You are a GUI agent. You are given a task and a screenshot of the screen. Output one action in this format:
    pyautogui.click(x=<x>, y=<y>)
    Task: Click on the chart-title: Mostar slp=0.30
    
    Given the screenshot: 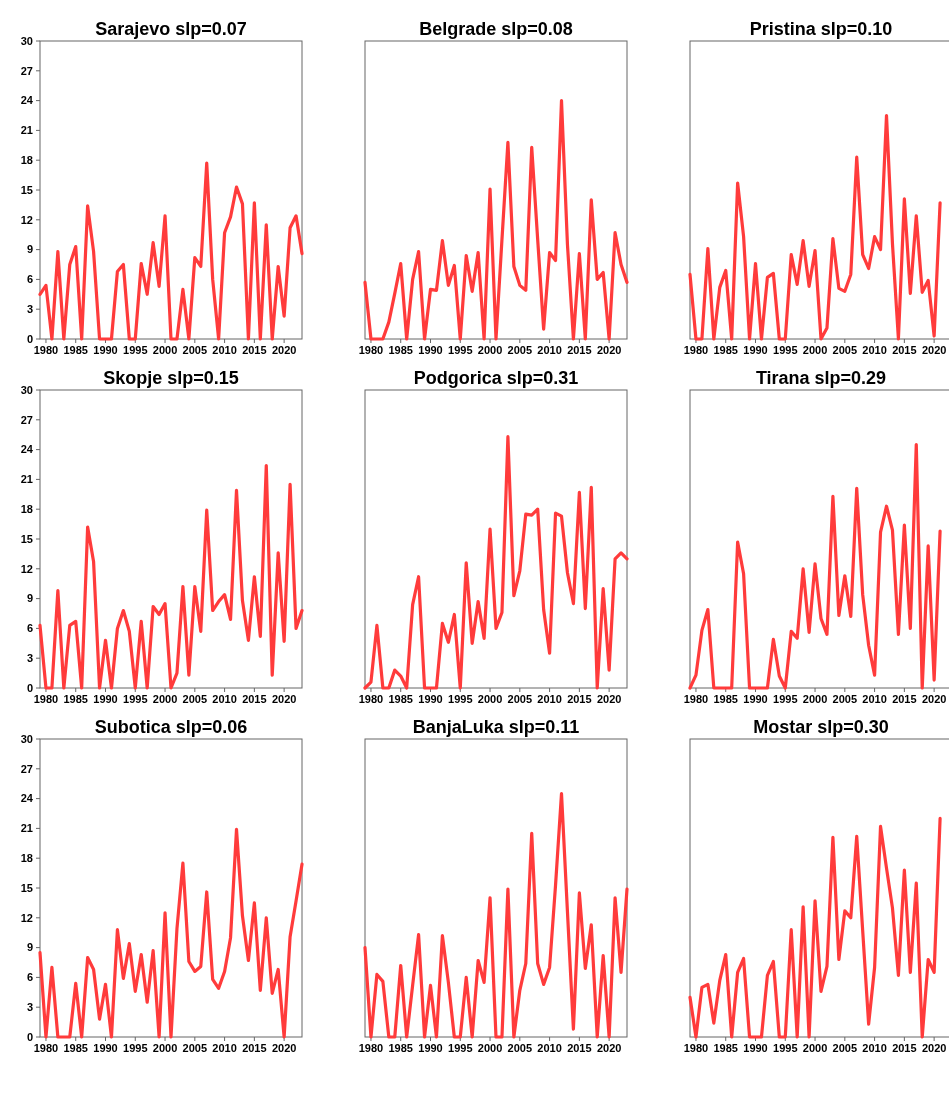 What is the action you would take?
    pyautogui.click(x=821, y=727)
    